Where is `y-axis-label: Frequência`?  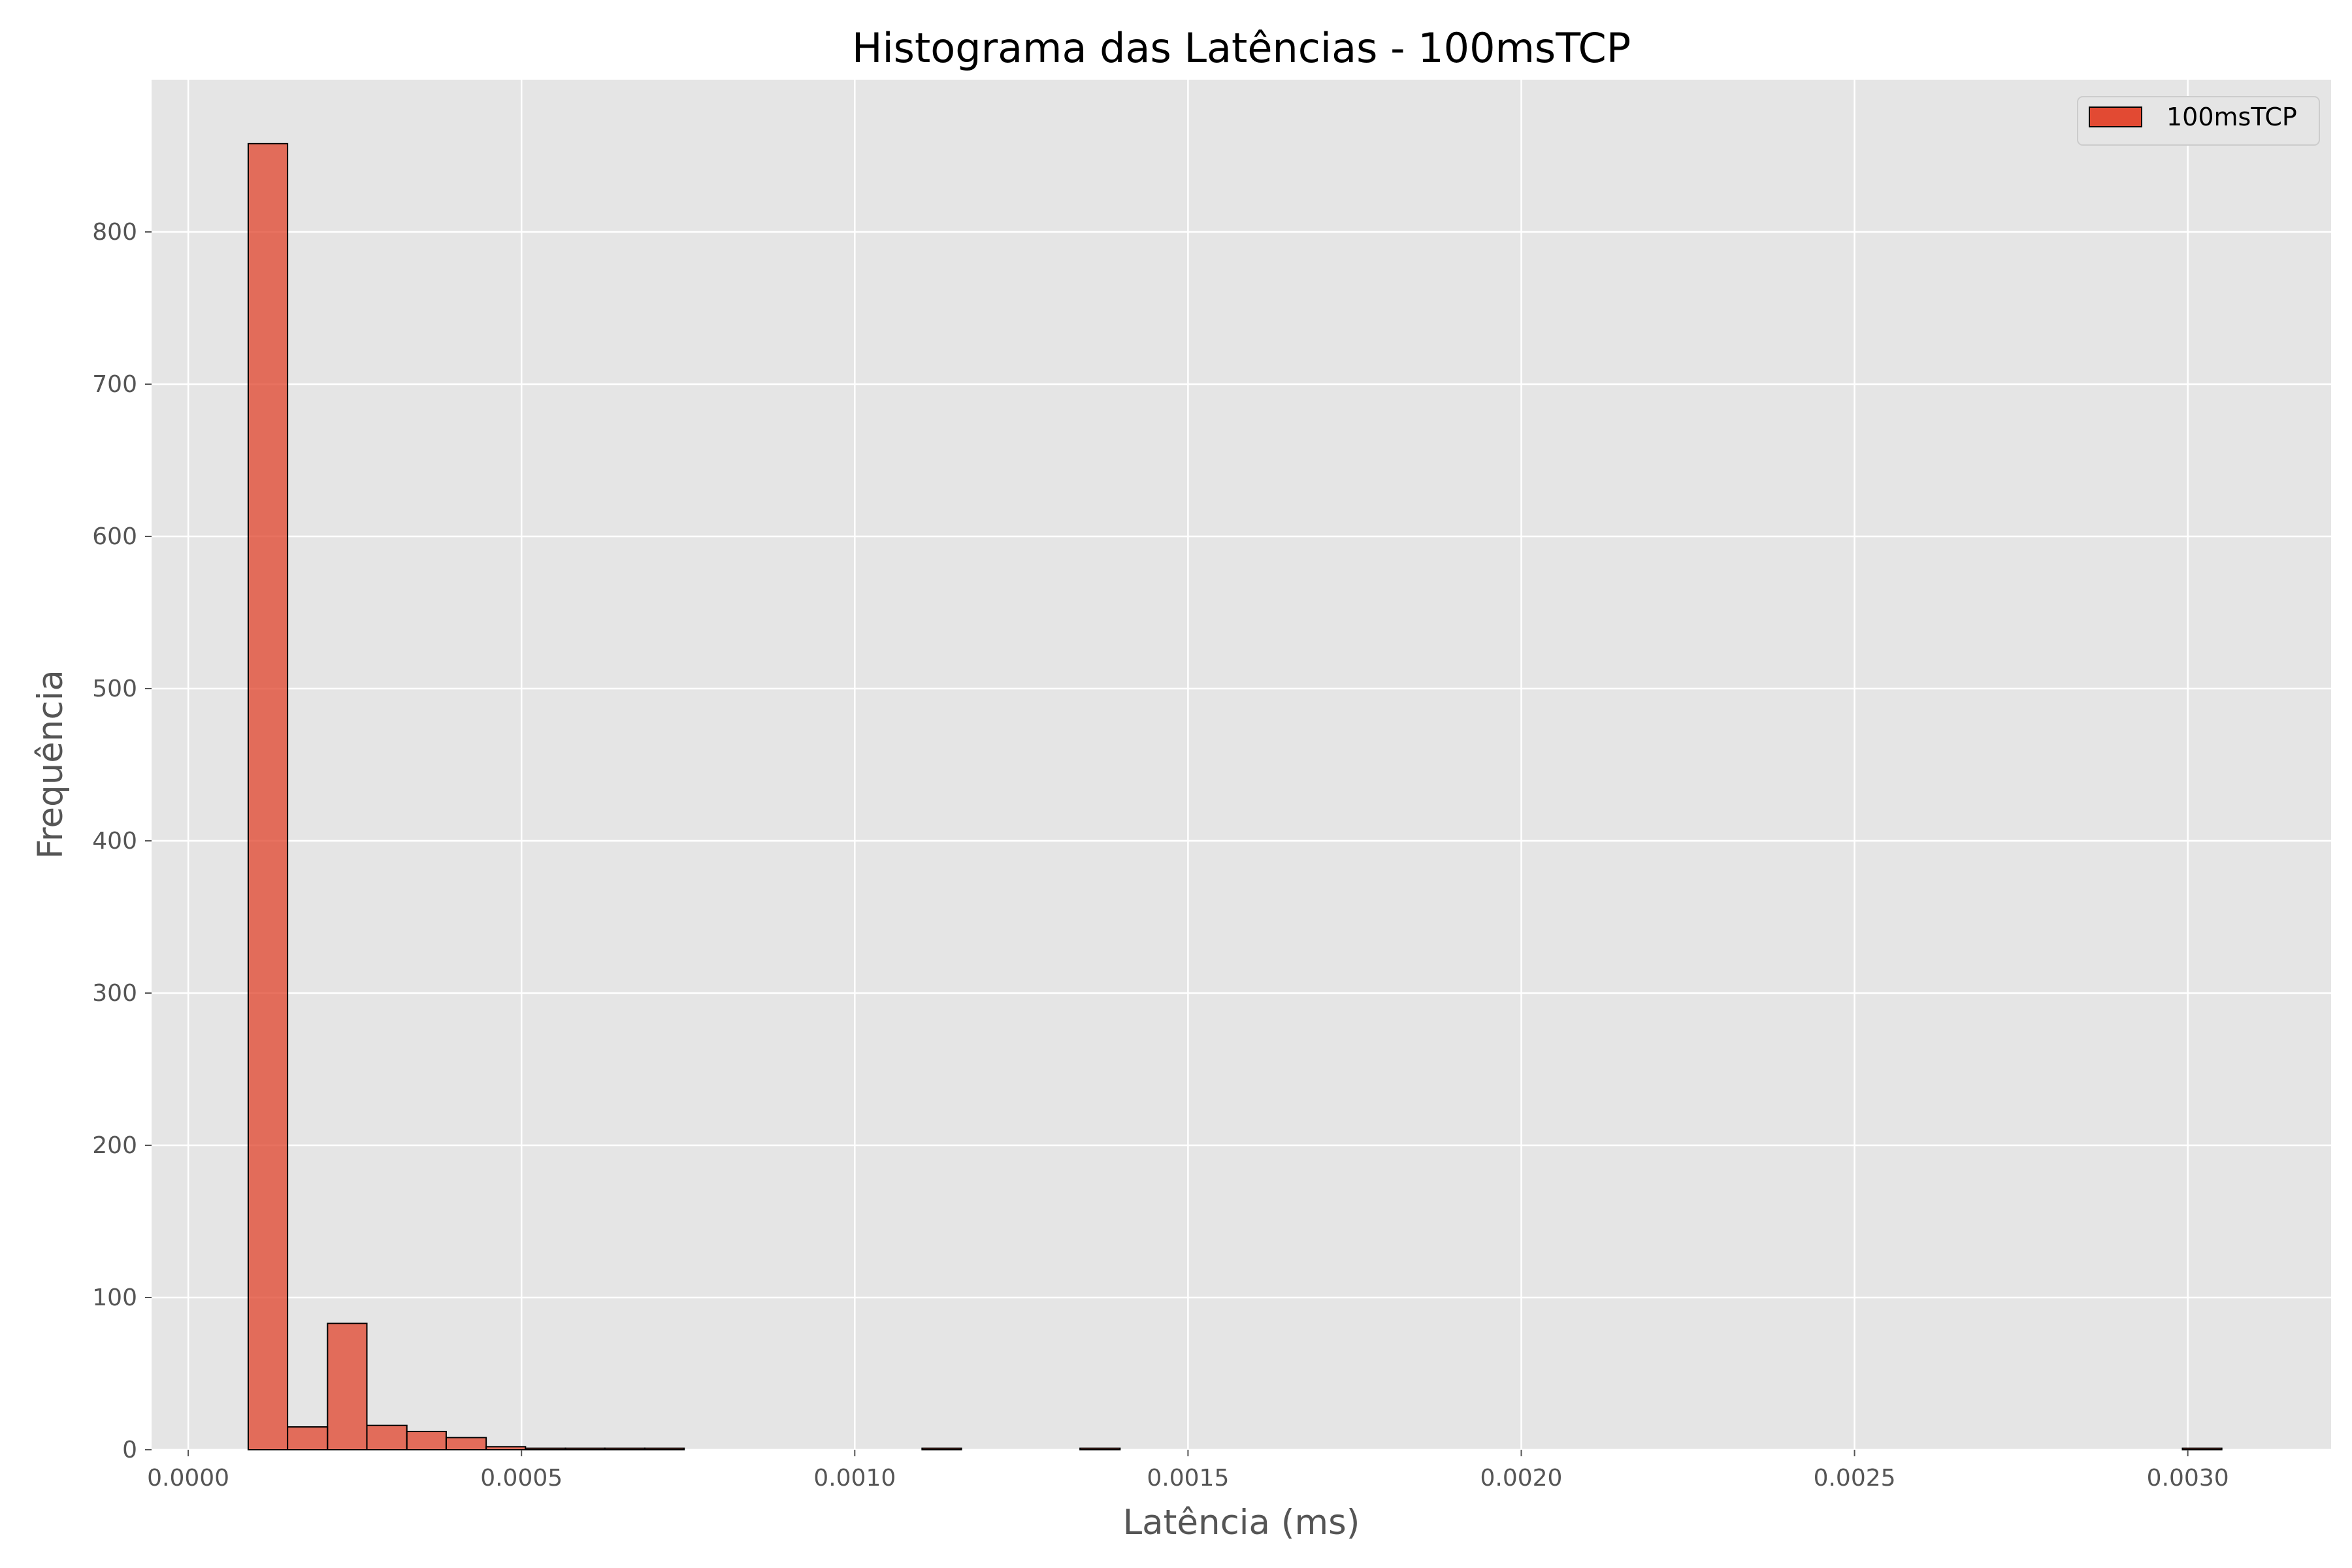
y-axis-label: Frequência is located at coordinates (51, 764).